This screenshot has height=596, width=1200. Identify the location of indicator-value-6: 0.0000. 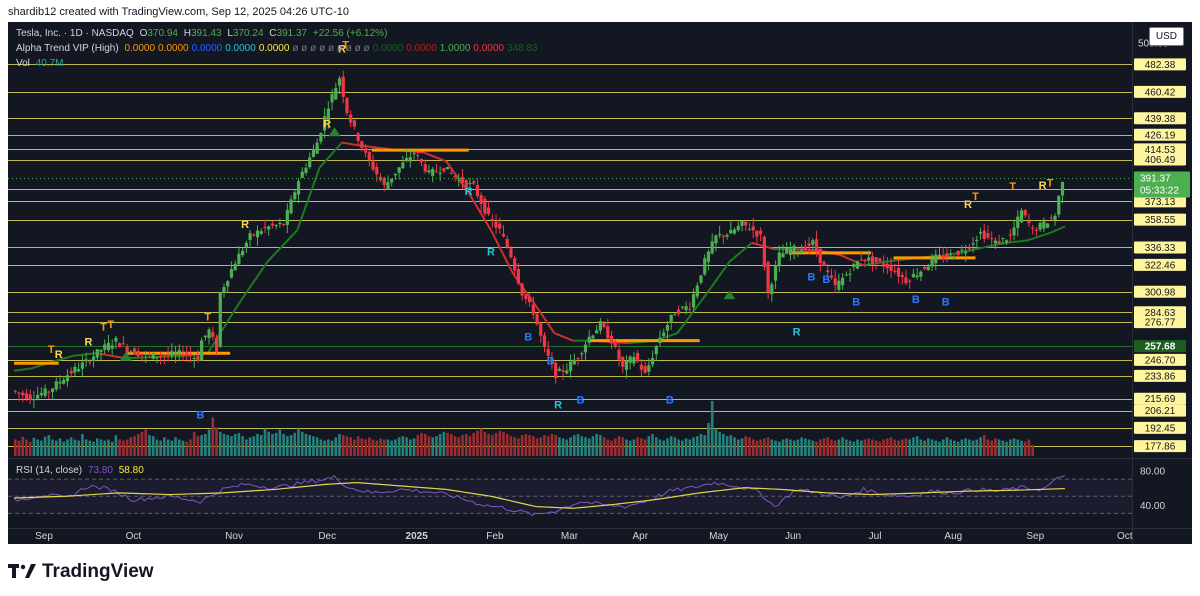
(388, 48).